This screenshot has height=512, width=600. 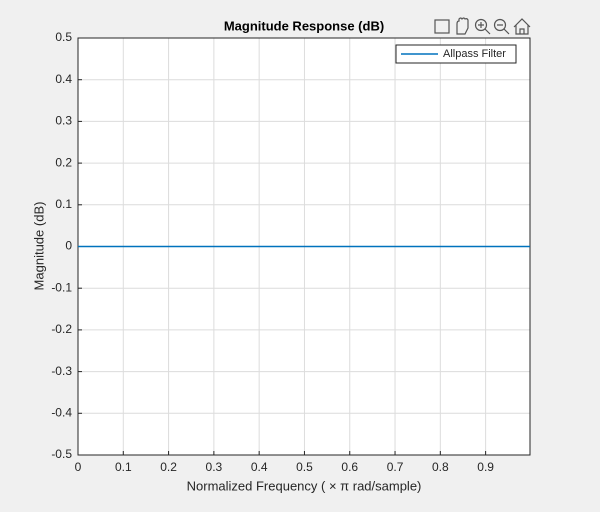 What do you see at coordinates (63, 204) in the screenshot?
I see `y-tick-label: 0.1` at bounding box center [63, 204].